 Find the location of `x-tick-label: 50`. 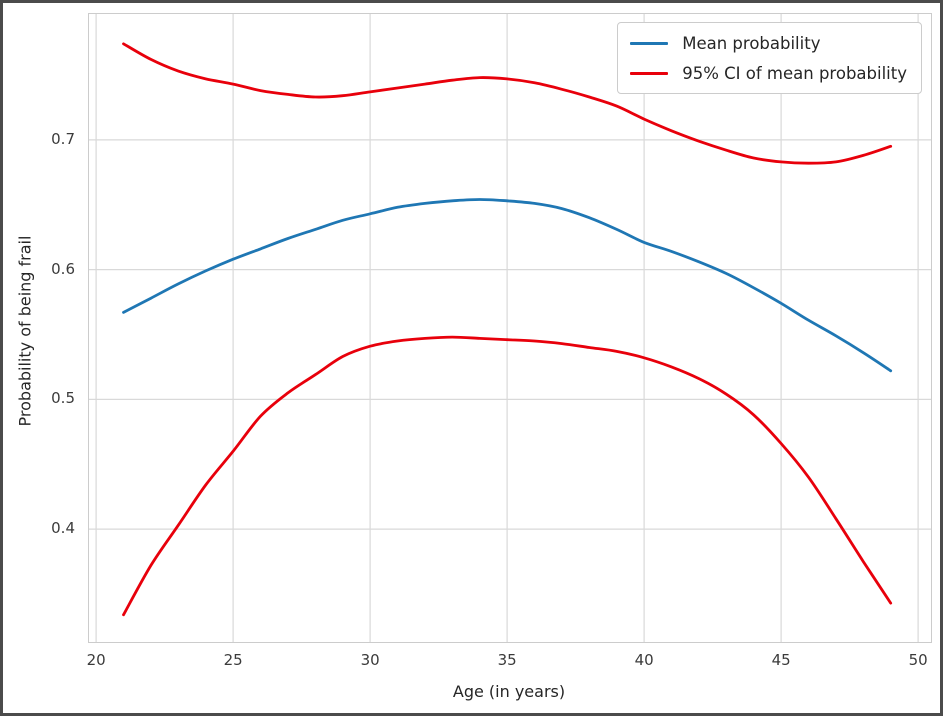

x-tick-label: 50 is located at coordinates (918, 660).